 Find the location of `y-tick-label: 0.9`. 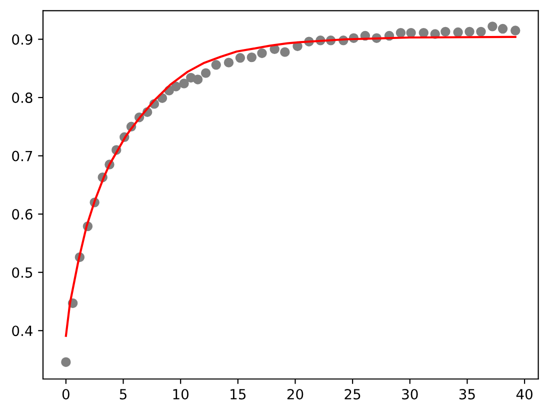

y-tick-label: 0.9 is located at coordinates (22, 39).